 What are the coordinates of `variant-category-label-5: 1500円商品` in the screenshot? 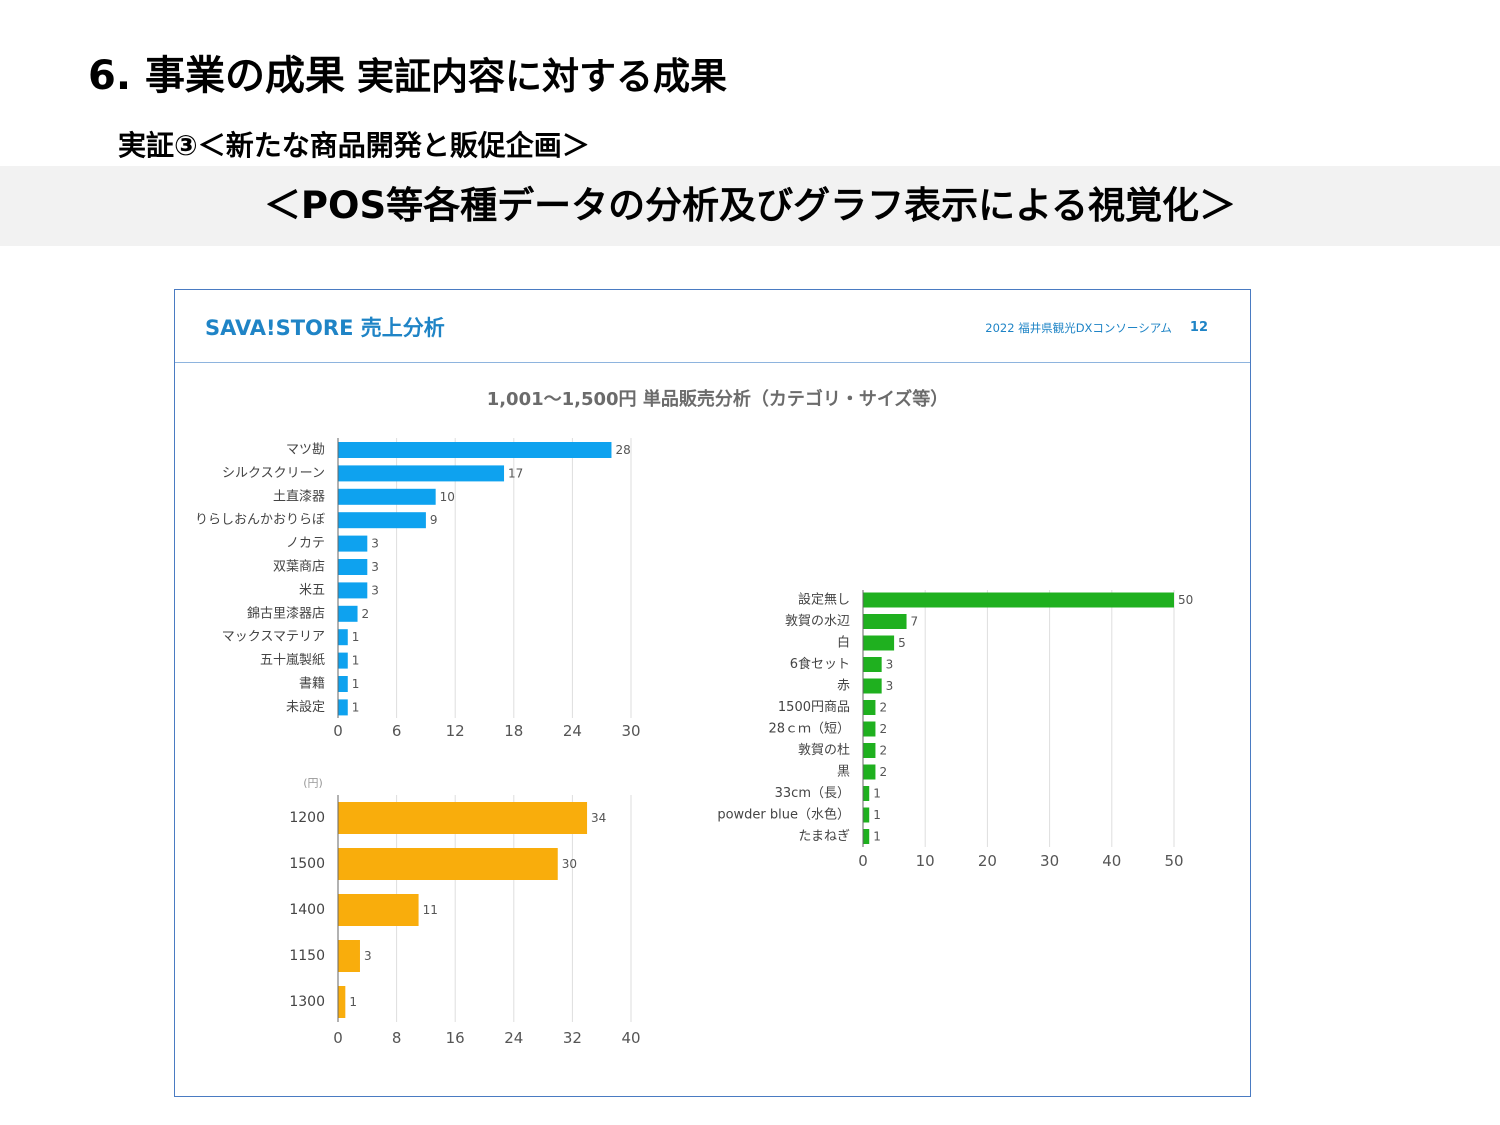 It's located at (814, 707).